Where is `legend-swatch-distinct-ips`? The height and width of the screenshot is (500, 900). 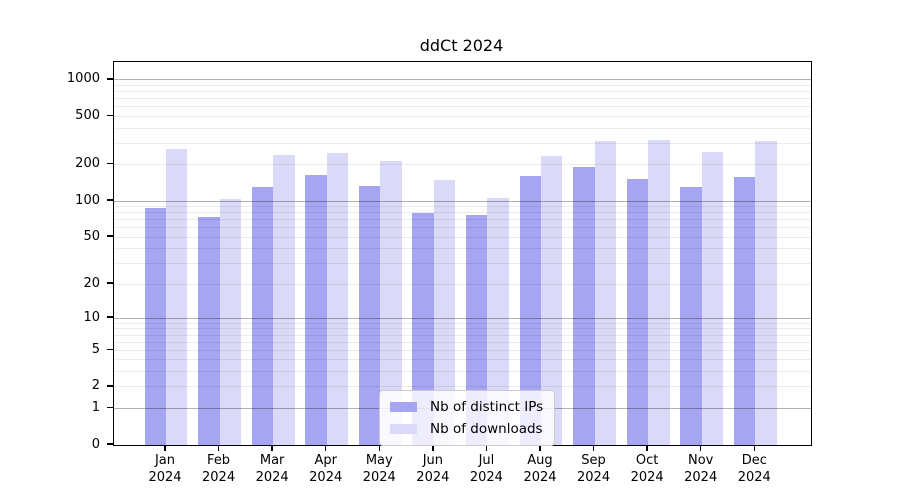
legend-swatch-distinct-ips is located at coordinates (403, 407).